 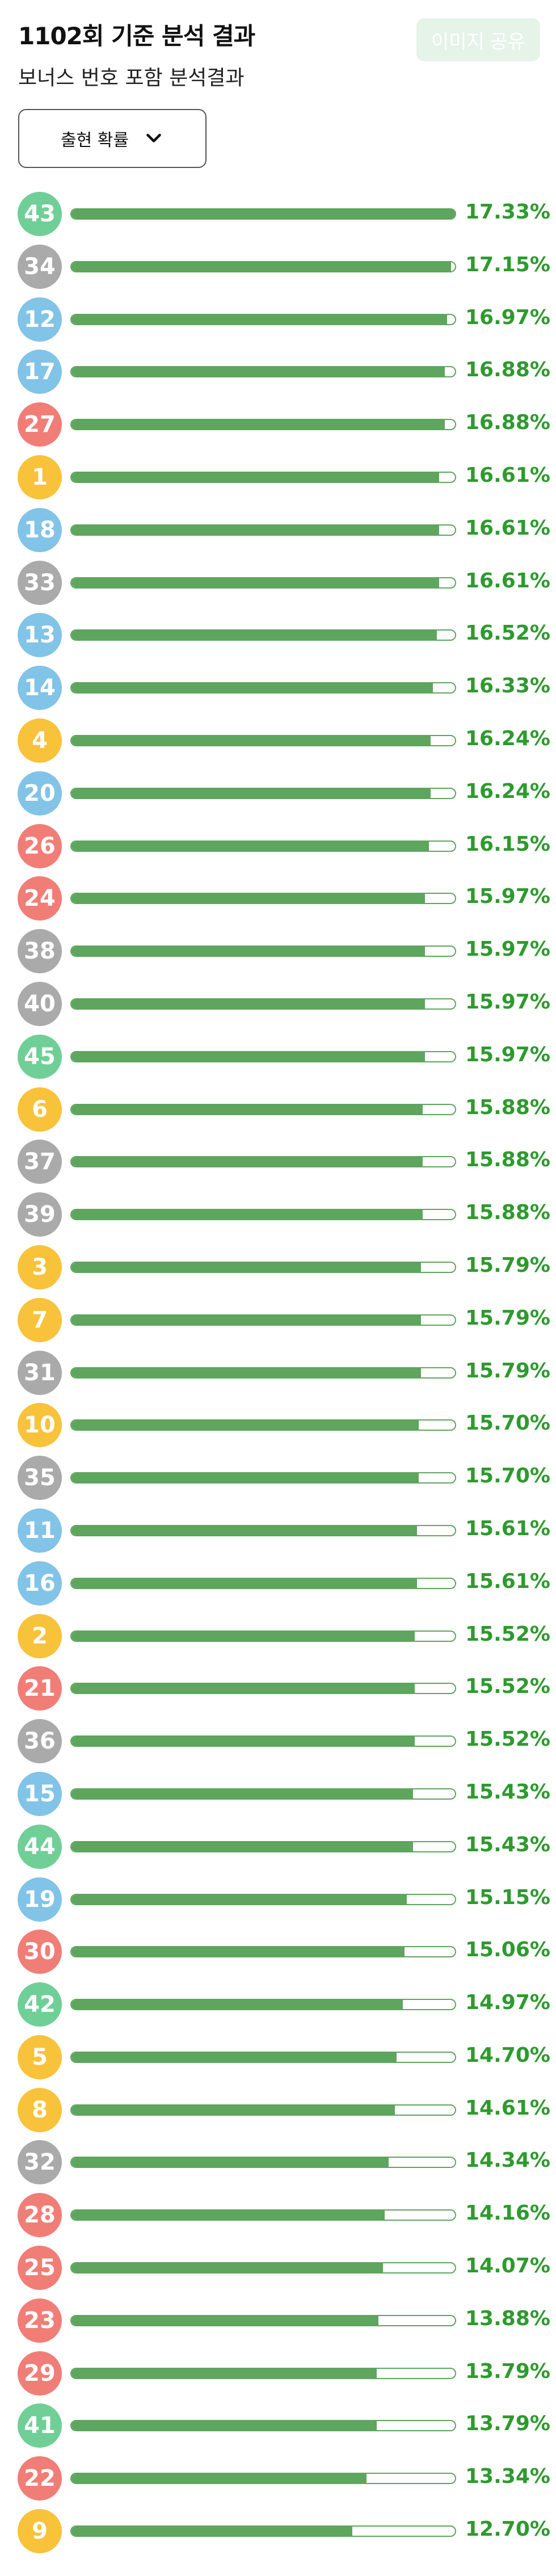 What do you see at coordinates (278, 1478) in the screenshot?
I see `result-row: 35 15.70%` at bounding box center [278, 1478].